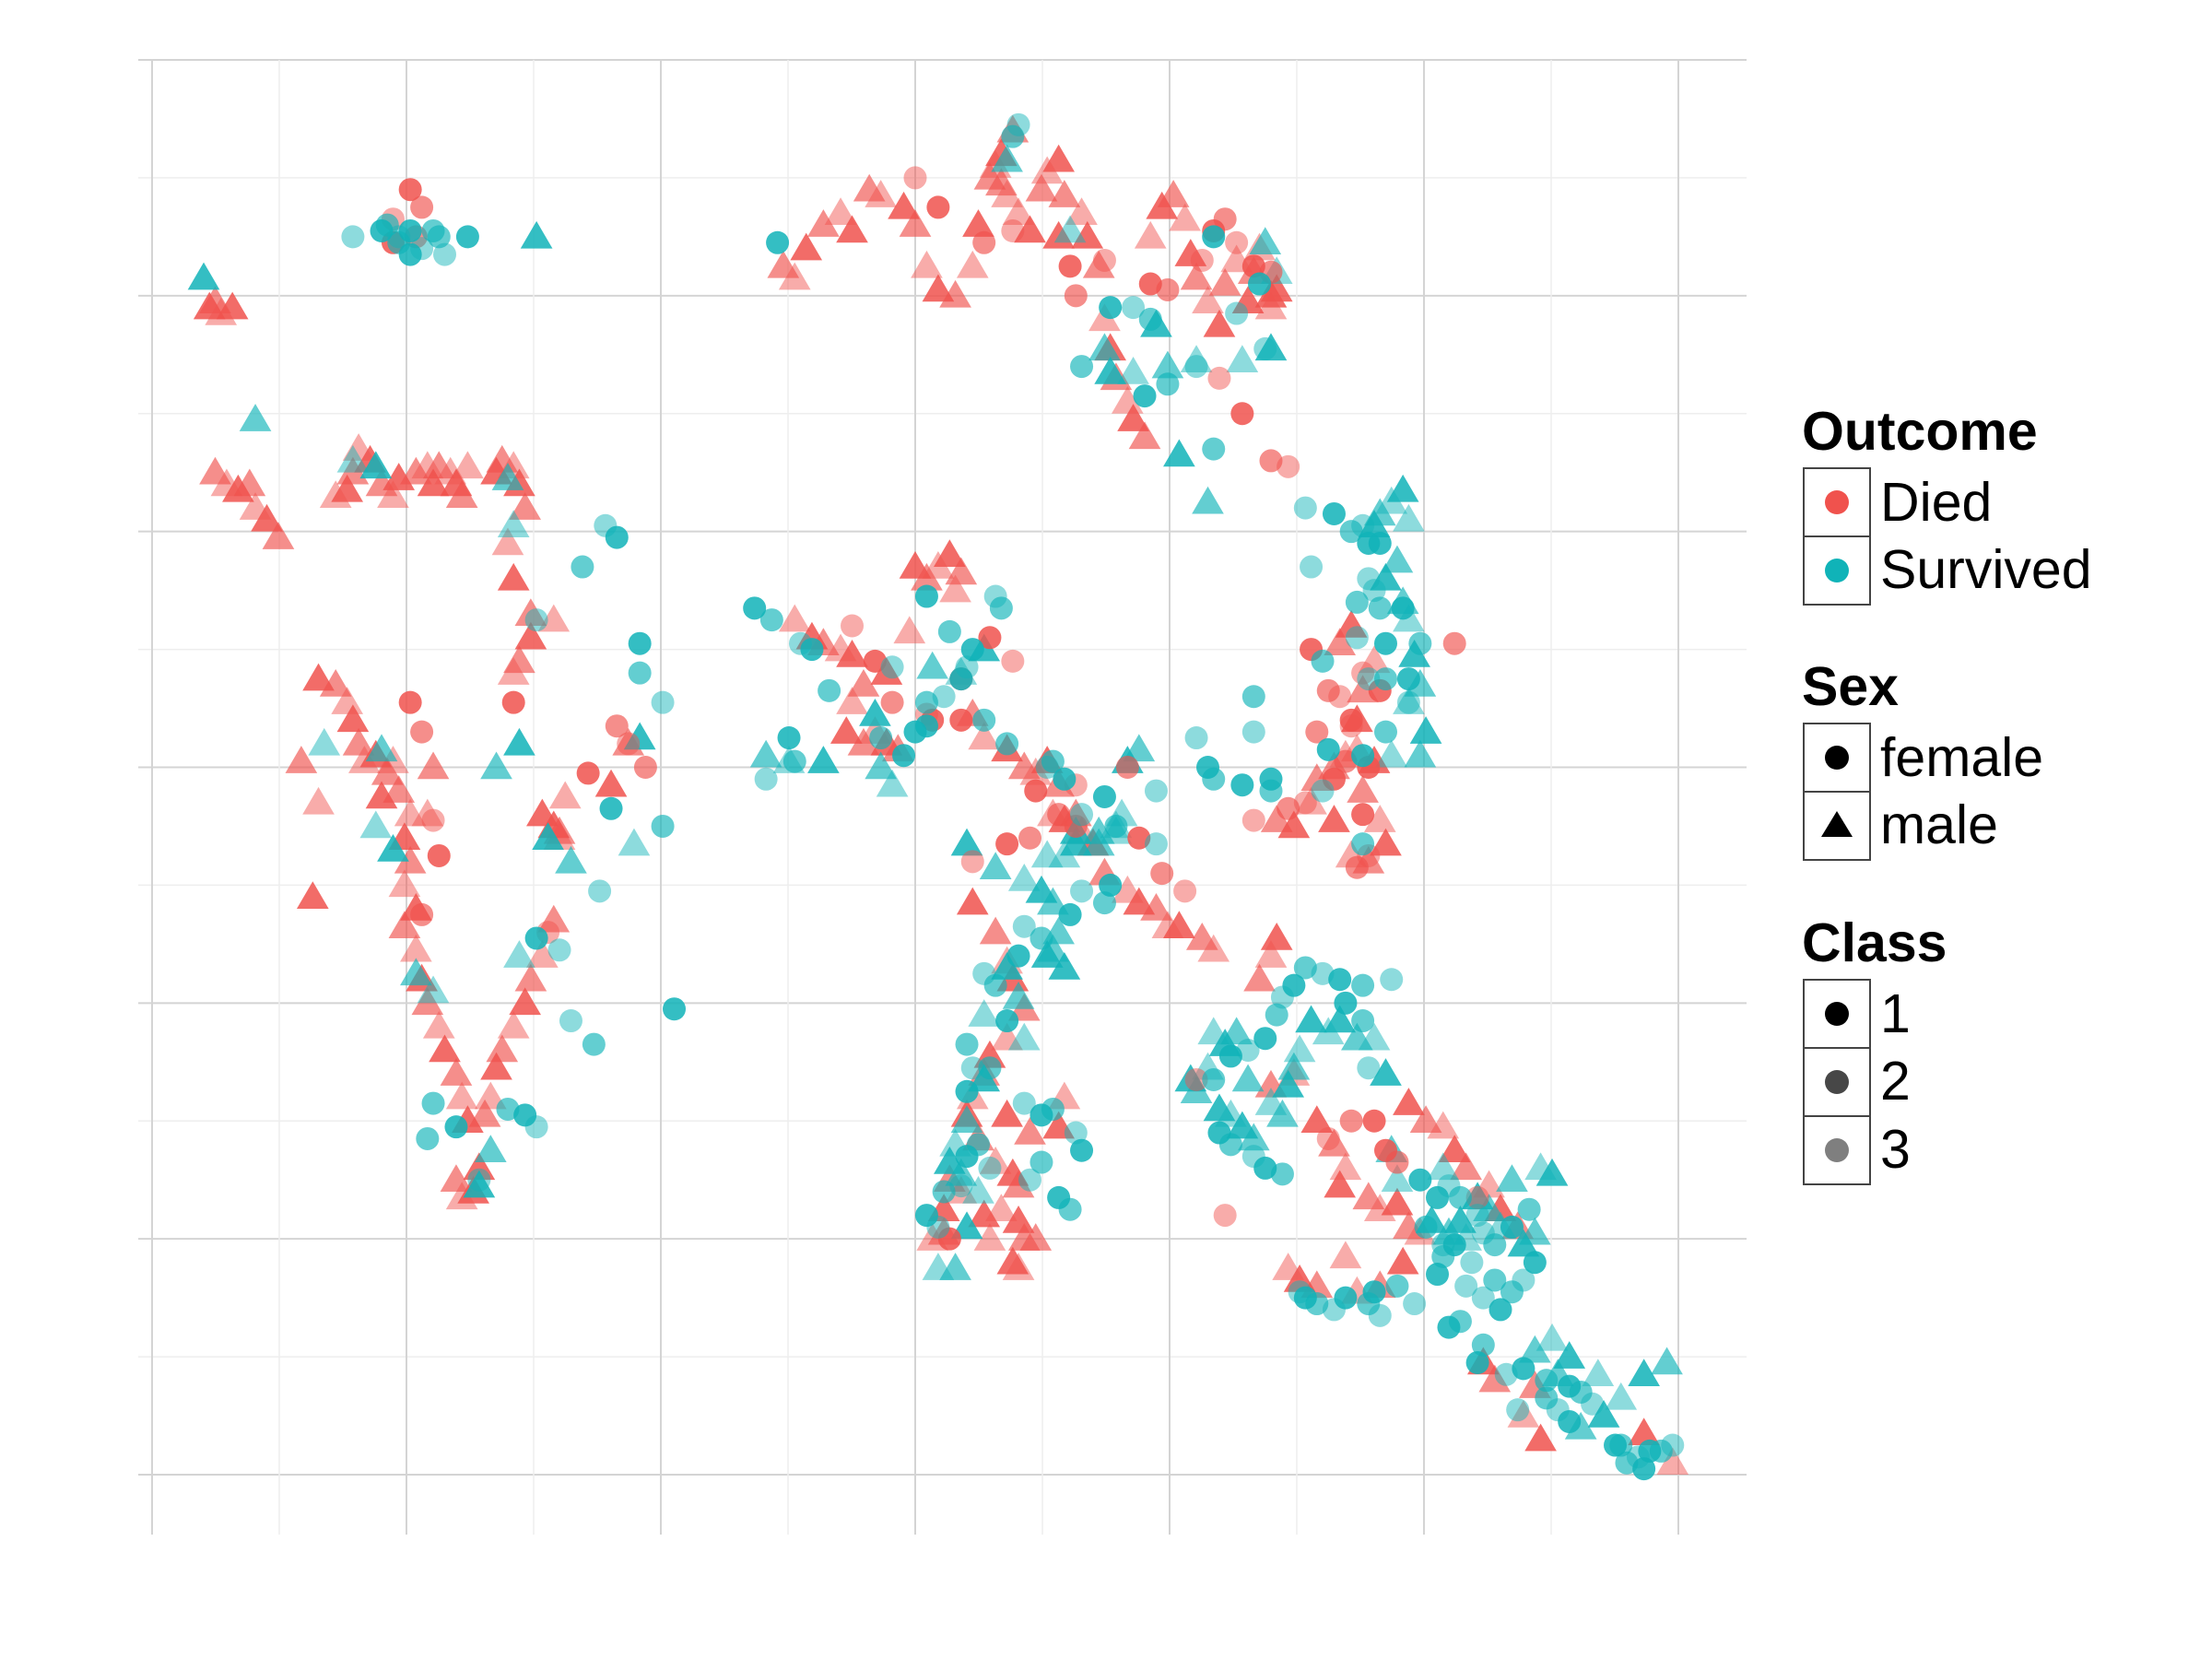  Describe the element at coordinates (1961, 757) in the screenshot. I see `legend-female-label: female` at that location.